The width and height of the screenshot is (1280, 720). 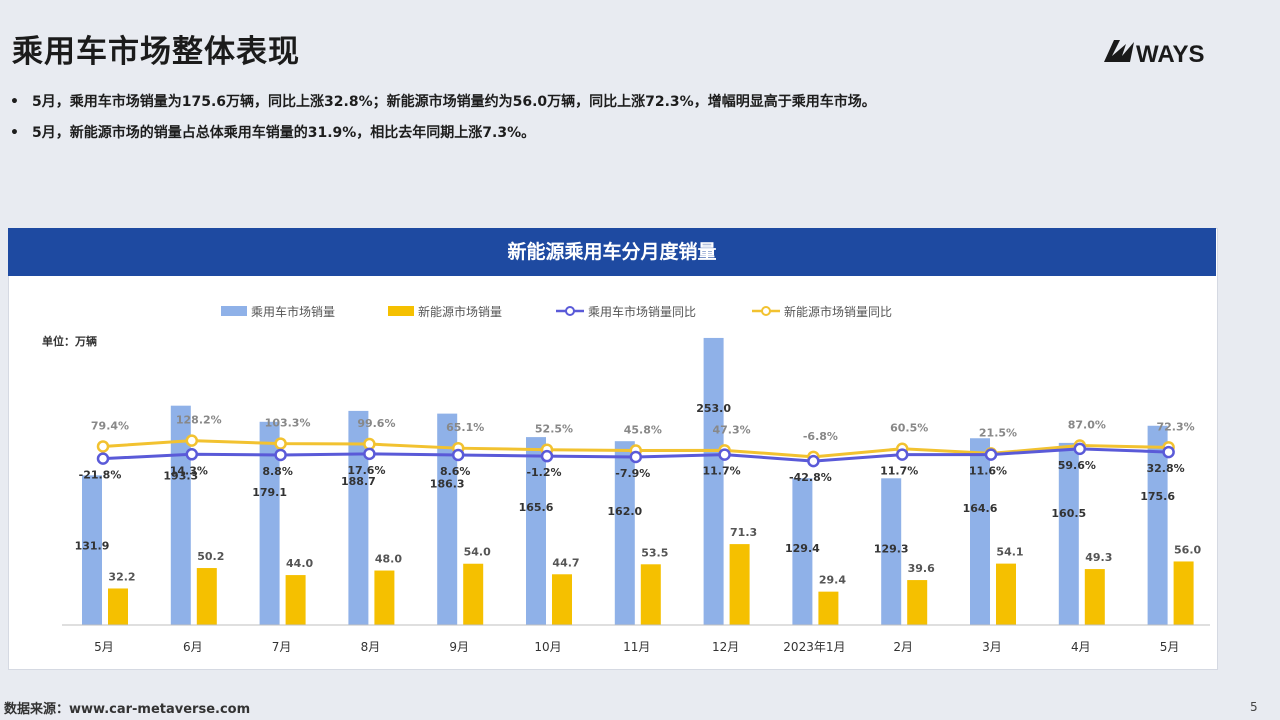 I want to click on bar-nev-label: 32.2, so click(x=121, y=576).